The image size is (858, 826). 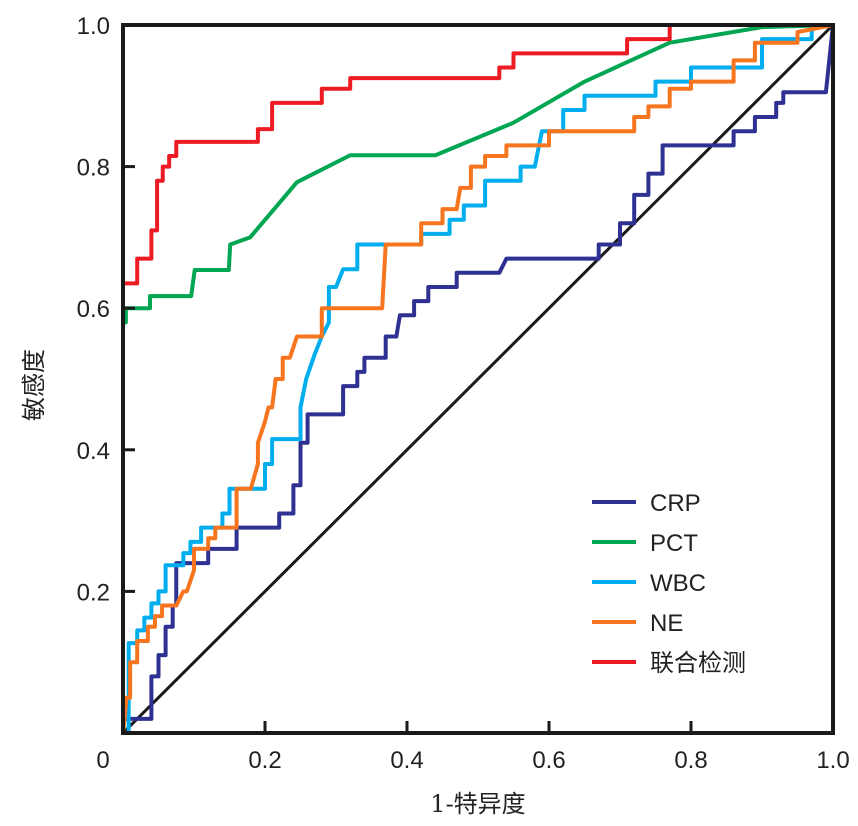 I want to click on x-axis-title: 1-特异度, so click(x=477, y=804).